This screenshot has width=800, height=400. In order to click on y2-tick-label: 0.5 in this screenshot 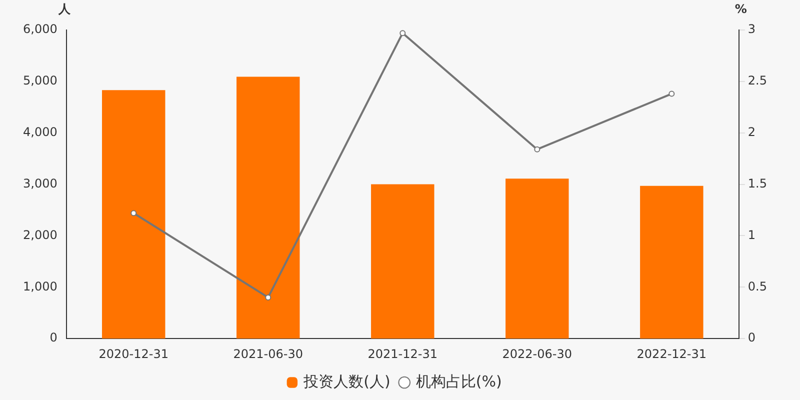, I will do `click(758, 286)`.